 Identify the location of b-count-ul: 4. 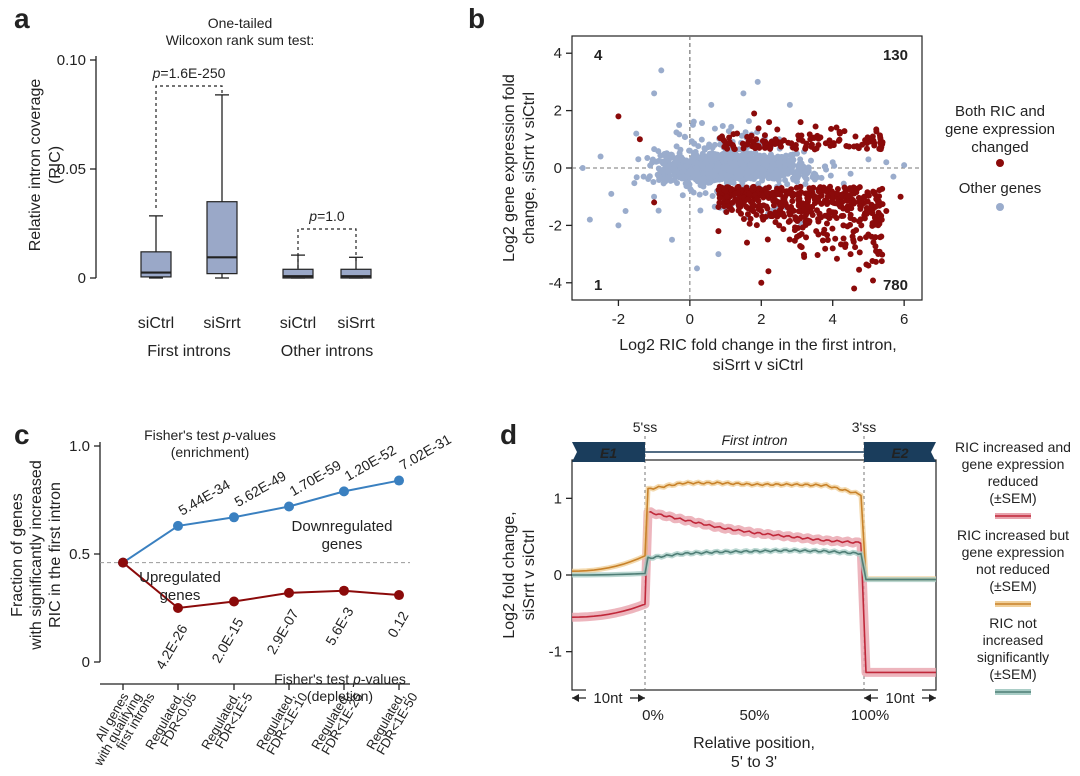
(598, 55).